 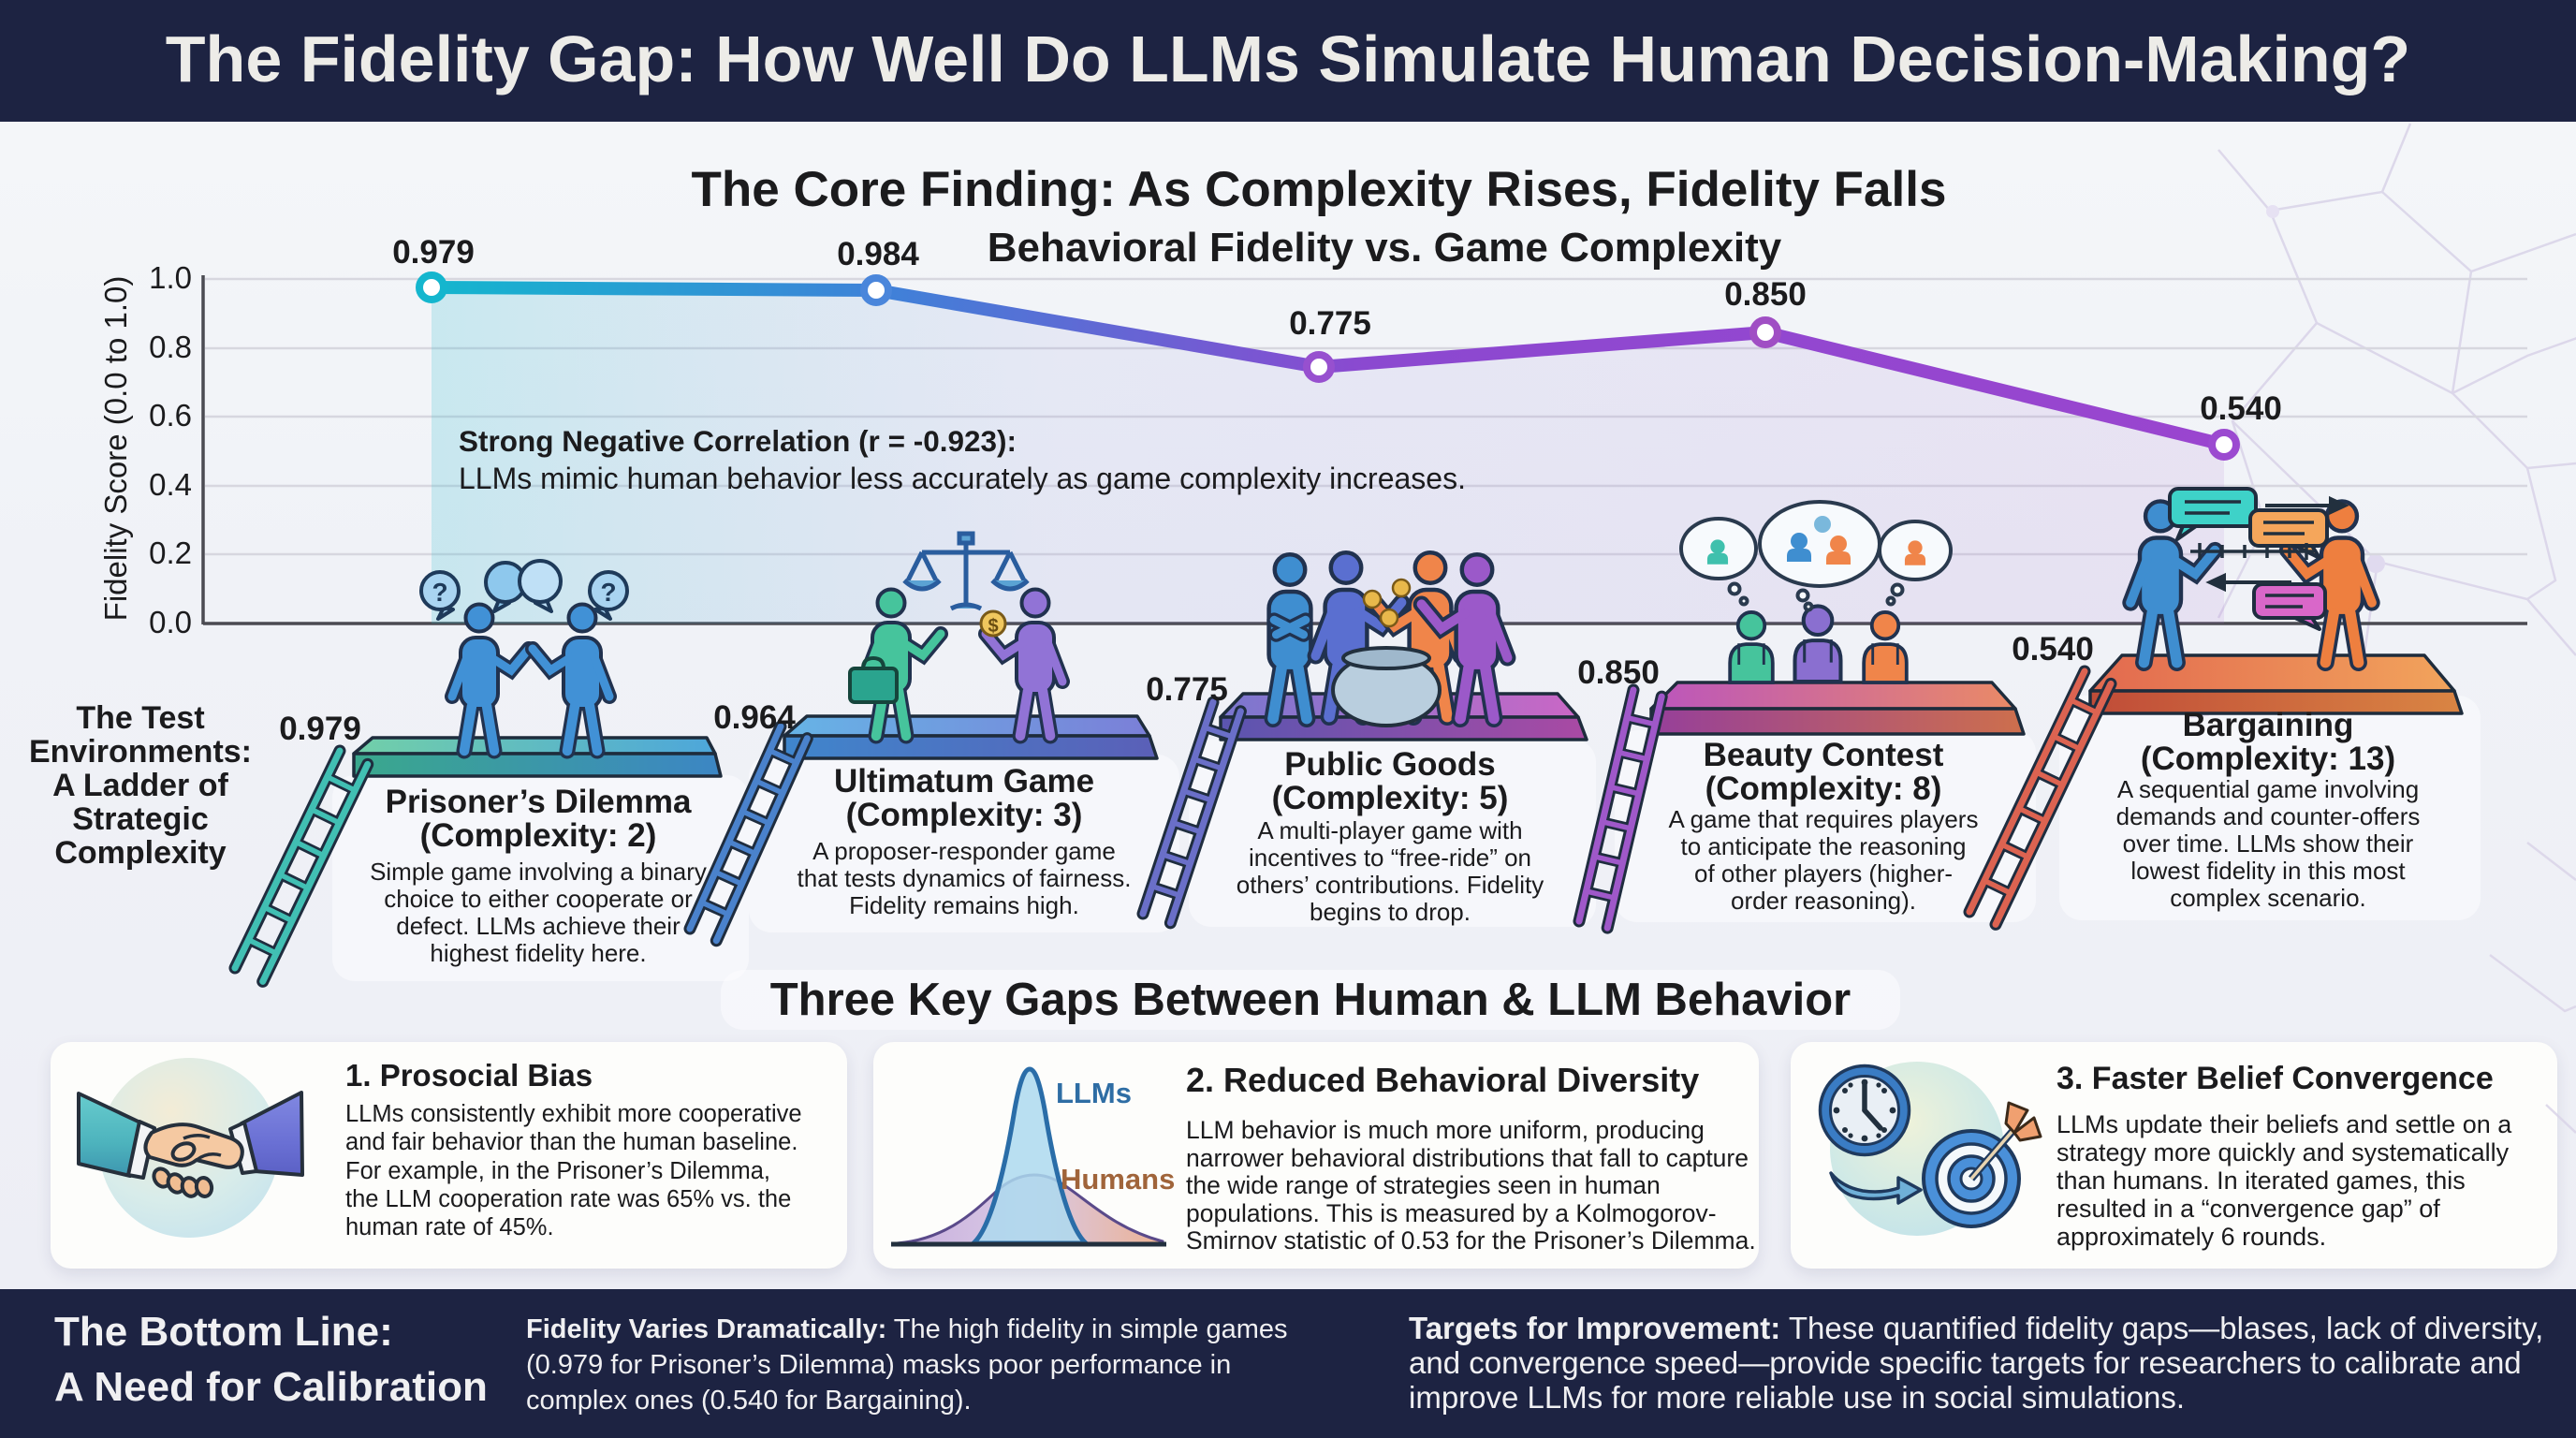 What do you see at coordinates (1094, 1093) in the screenshot?
I see `svg-text: LLMs` at bounding box center [1094, 1093].